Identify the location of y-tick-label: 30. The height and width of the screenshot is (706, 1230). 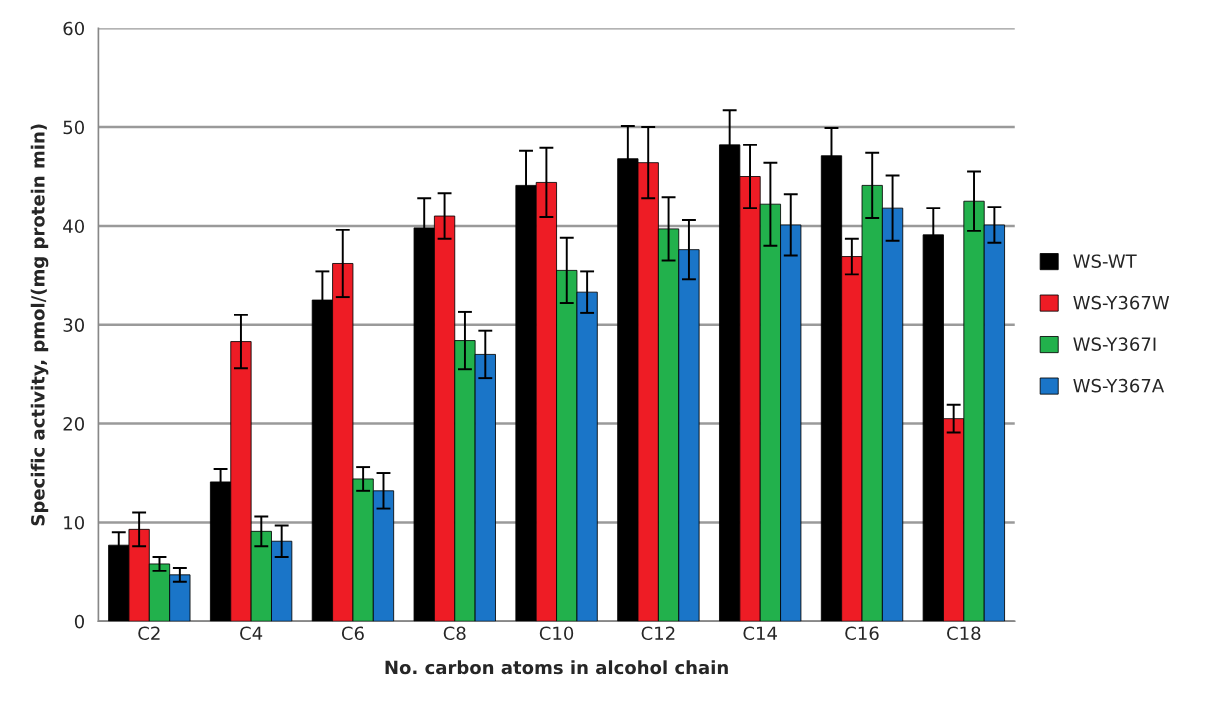
(74, 325).